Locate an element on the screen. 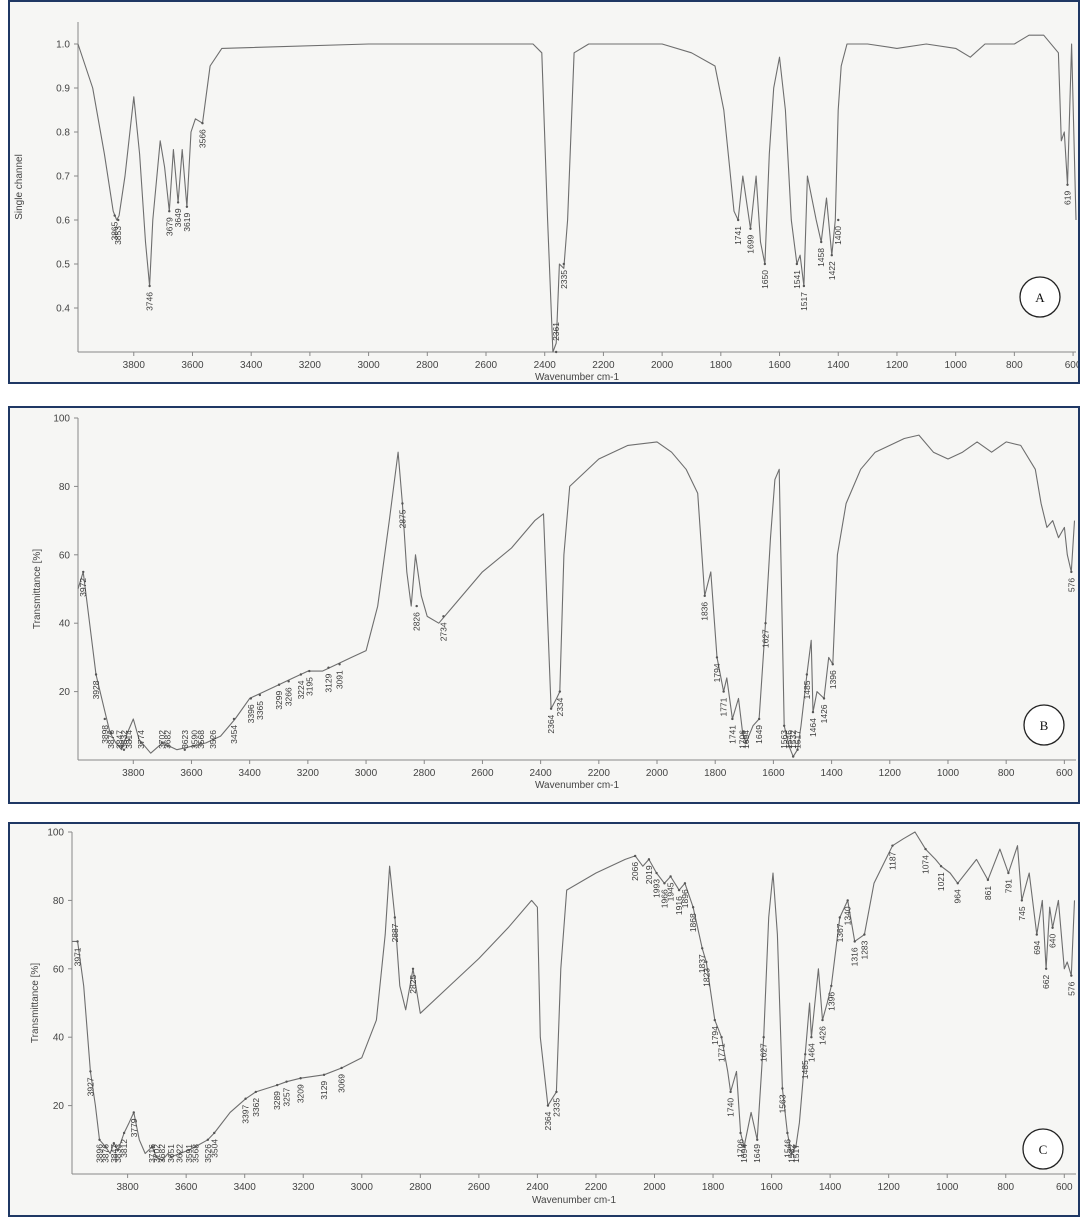 The image size is (1082, 1217). peak-label: 1896 is located at coordinates (685, 898).